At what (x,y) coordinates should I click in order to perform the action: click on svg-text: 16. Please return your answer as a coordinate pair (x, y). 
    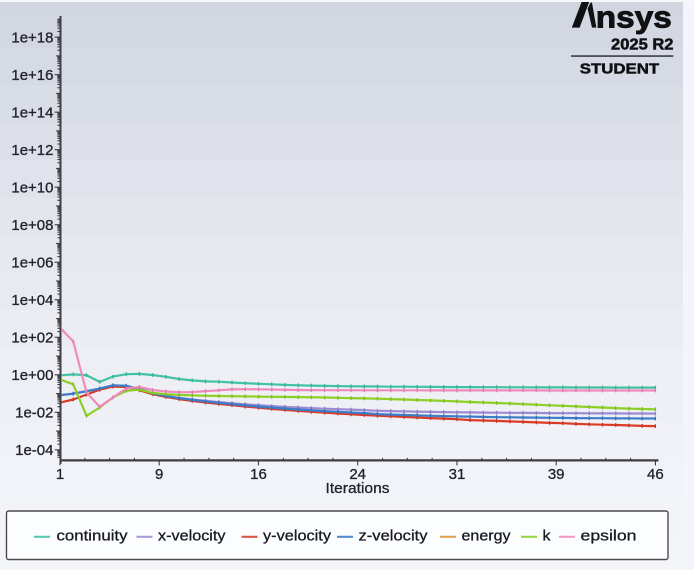
    Looking at the image, I should click on (258, 474).